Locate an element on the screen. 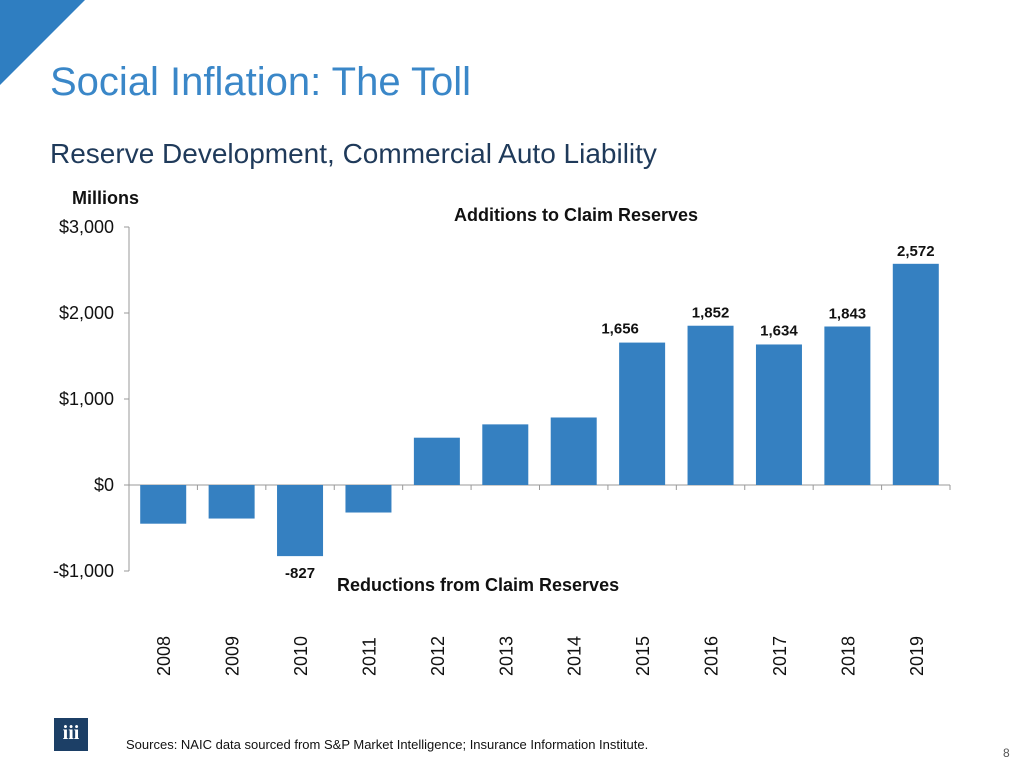 This screenshot has width=1024, height=768. negative-annotation: Reductions from Claim Reserves is located at coordinates (478, 585).